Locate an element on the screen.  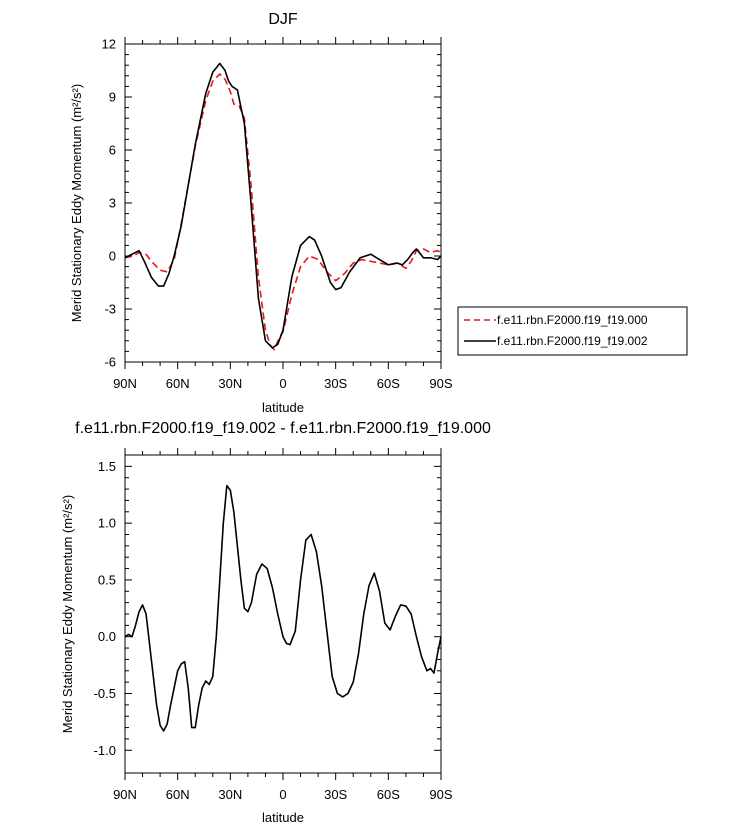
y-tick-label: -6 is located at coordinates (110, 362).